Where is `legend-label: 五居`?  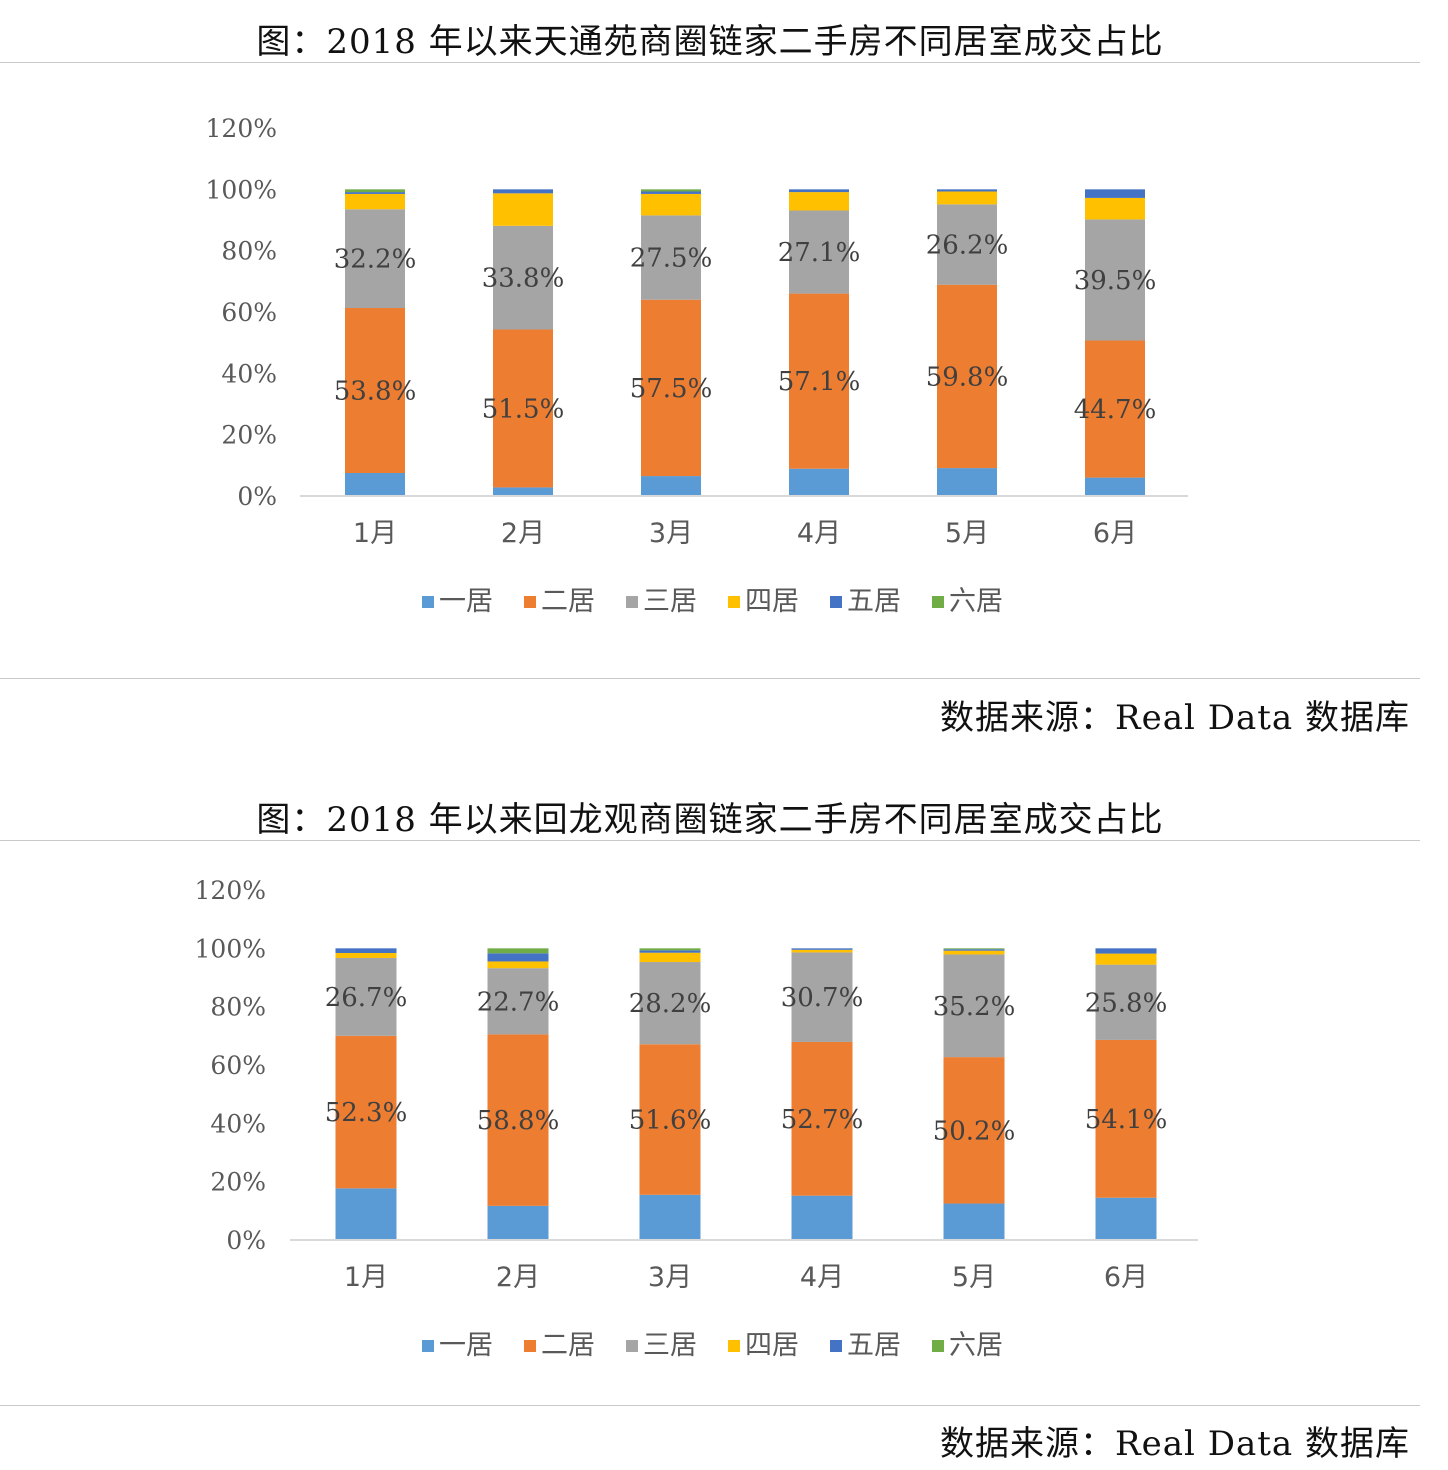
legend-label: 五居 is located at coordinates (874, 601).